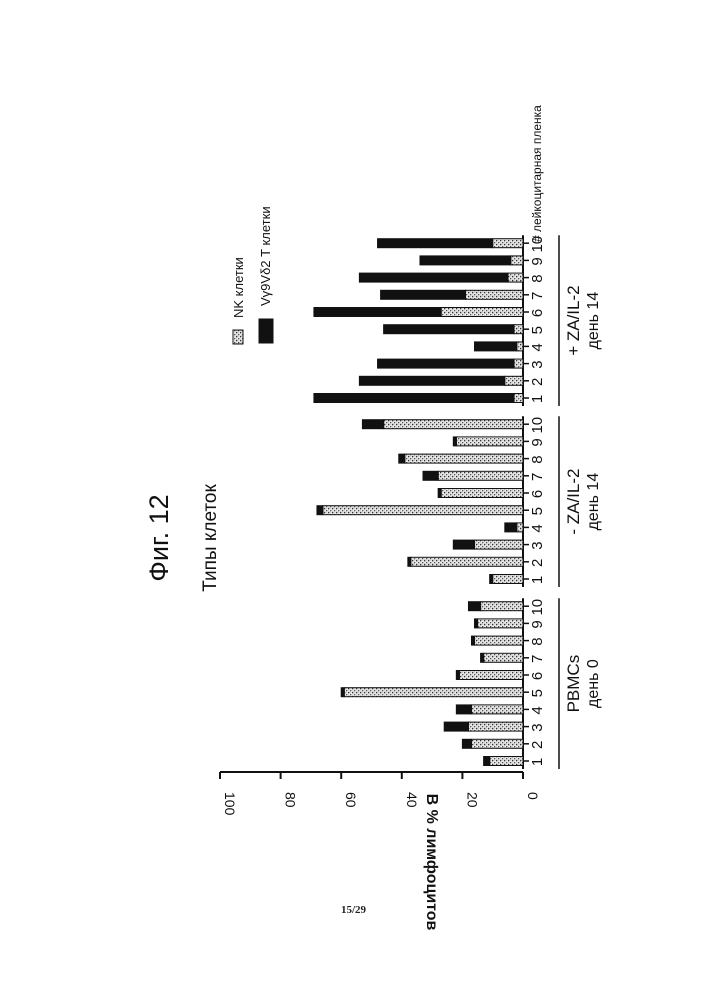 The image size is (707, 1000). I want to click on group-sublabel: день 0, so click(593, 683).